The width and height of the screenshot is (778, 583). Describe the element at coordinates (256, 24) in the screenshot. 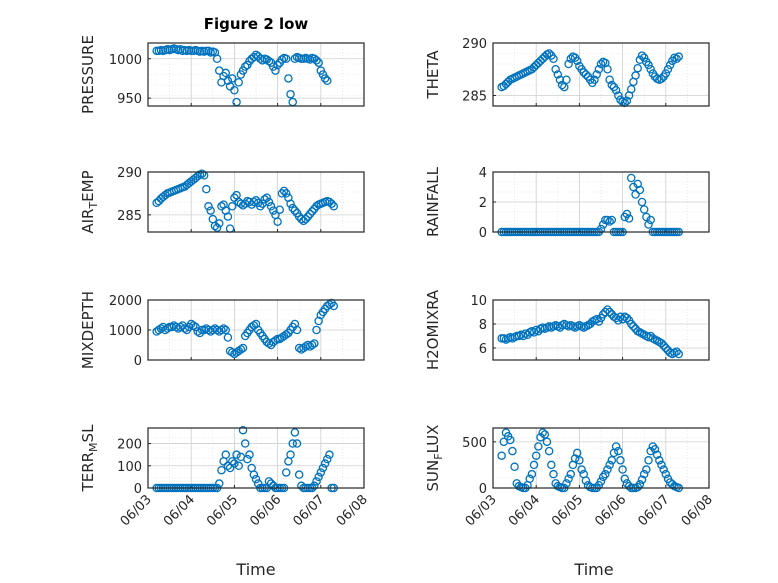

I see `figure-title: Figure 2 low` at that location.